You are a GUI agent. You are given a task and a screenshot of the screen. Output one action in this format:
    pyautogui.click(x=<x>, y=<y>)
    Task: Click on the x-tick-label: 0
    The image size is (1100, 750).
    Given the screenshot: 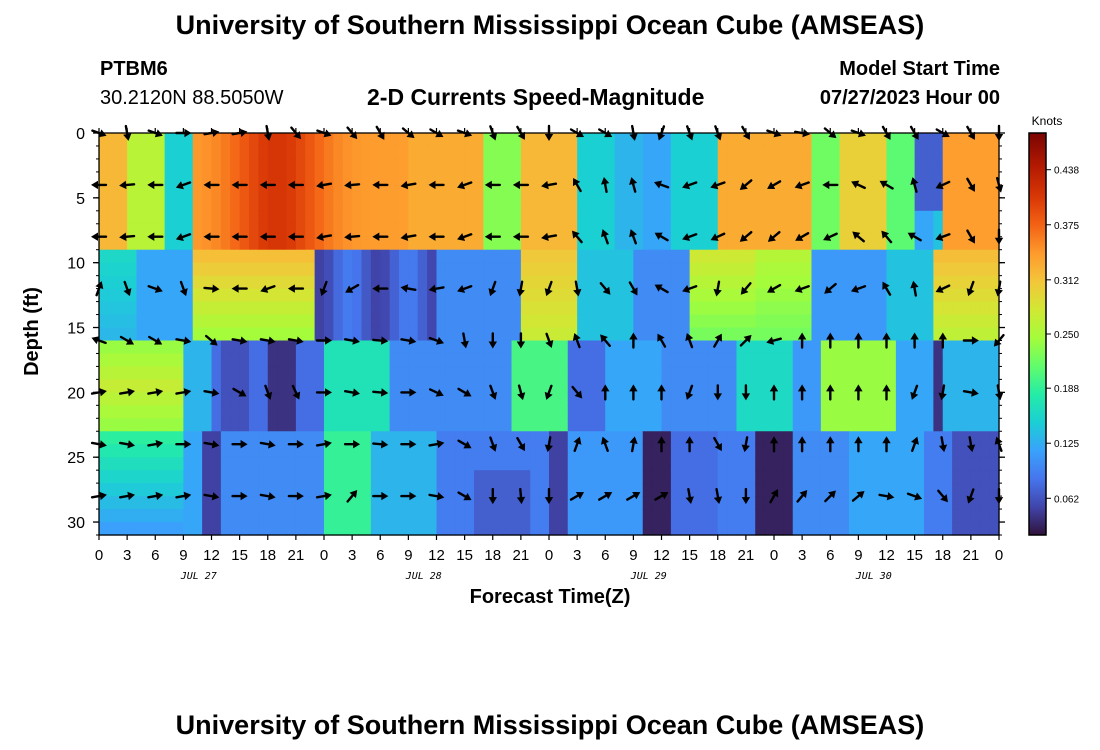 What is the action you would take?
    pyautogui.click(x=999, y=555)
    